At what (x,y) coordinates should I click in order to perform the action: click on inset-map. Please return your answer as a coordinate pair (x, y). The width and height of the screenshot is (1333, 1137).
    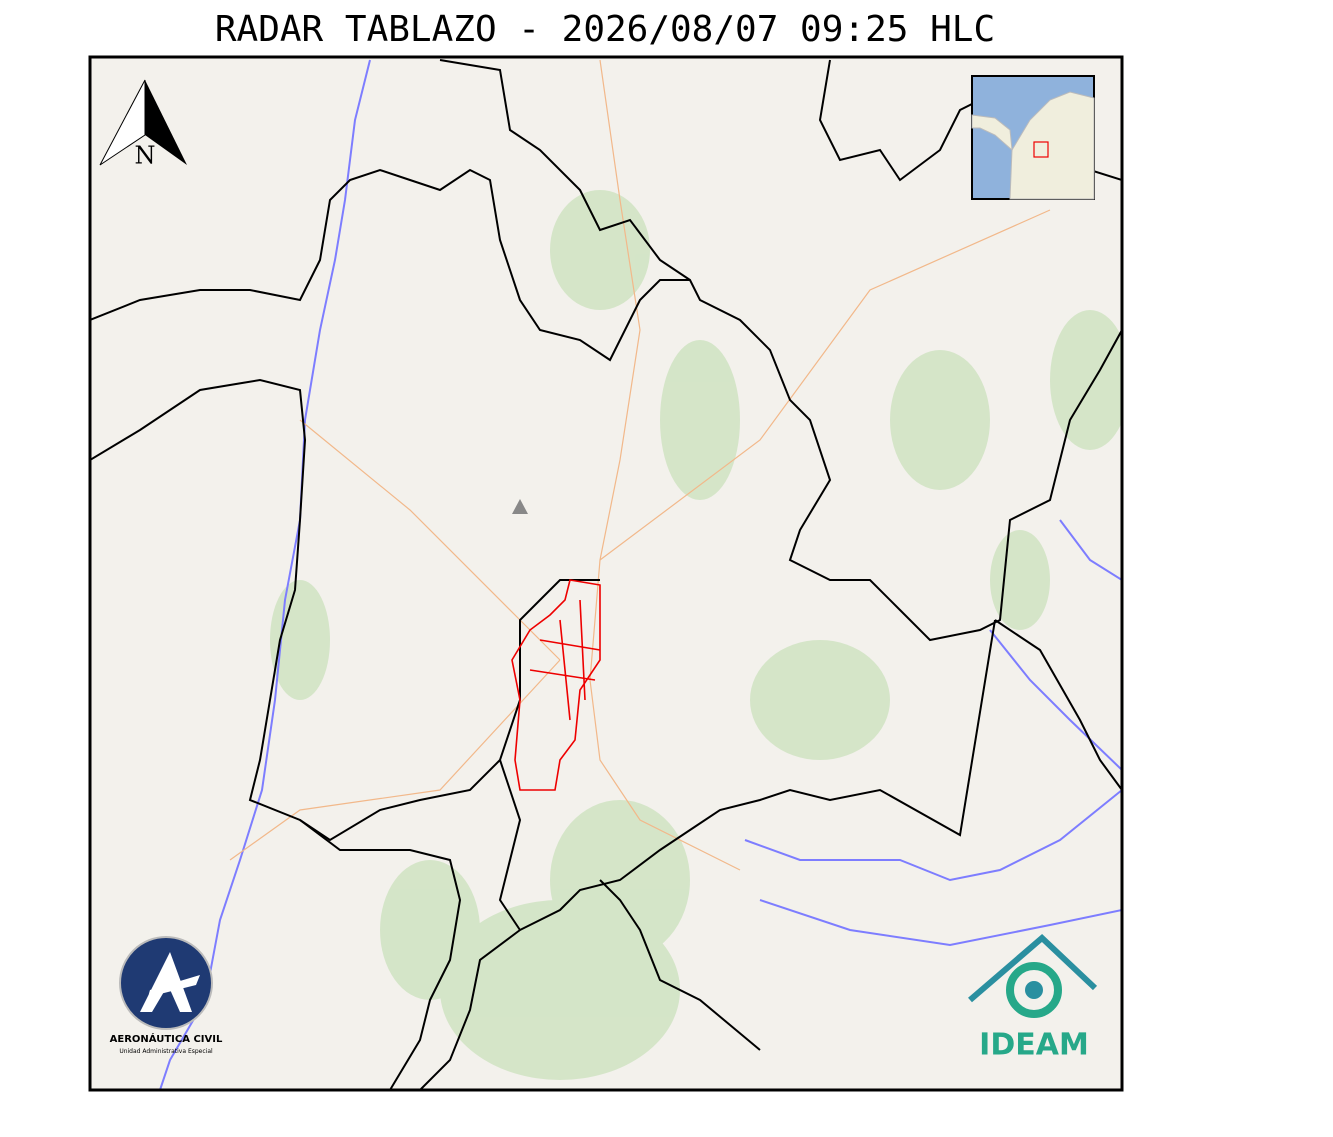
    Looking at the image, I should click on (1033, 137).